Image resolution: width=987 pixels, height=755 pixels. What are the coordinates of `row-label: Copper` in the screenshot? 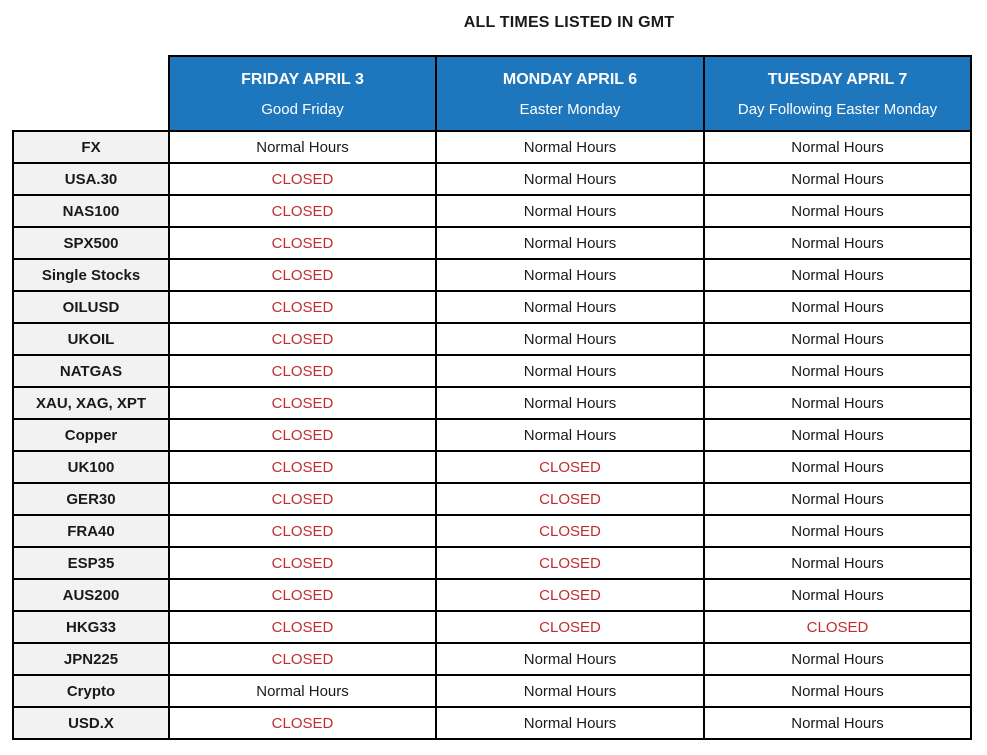 It's located at (91, 435).